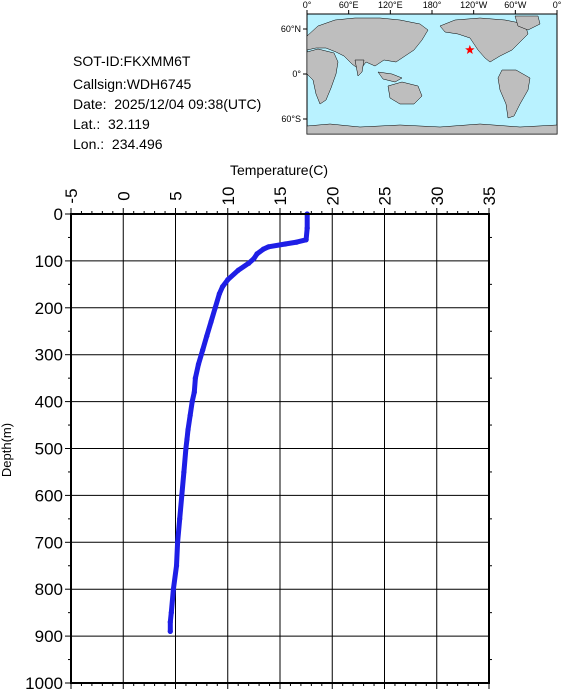  Describe the element at coordinates (332, 196) in the screenshot. I see `x-tick-label: 20` at that location.